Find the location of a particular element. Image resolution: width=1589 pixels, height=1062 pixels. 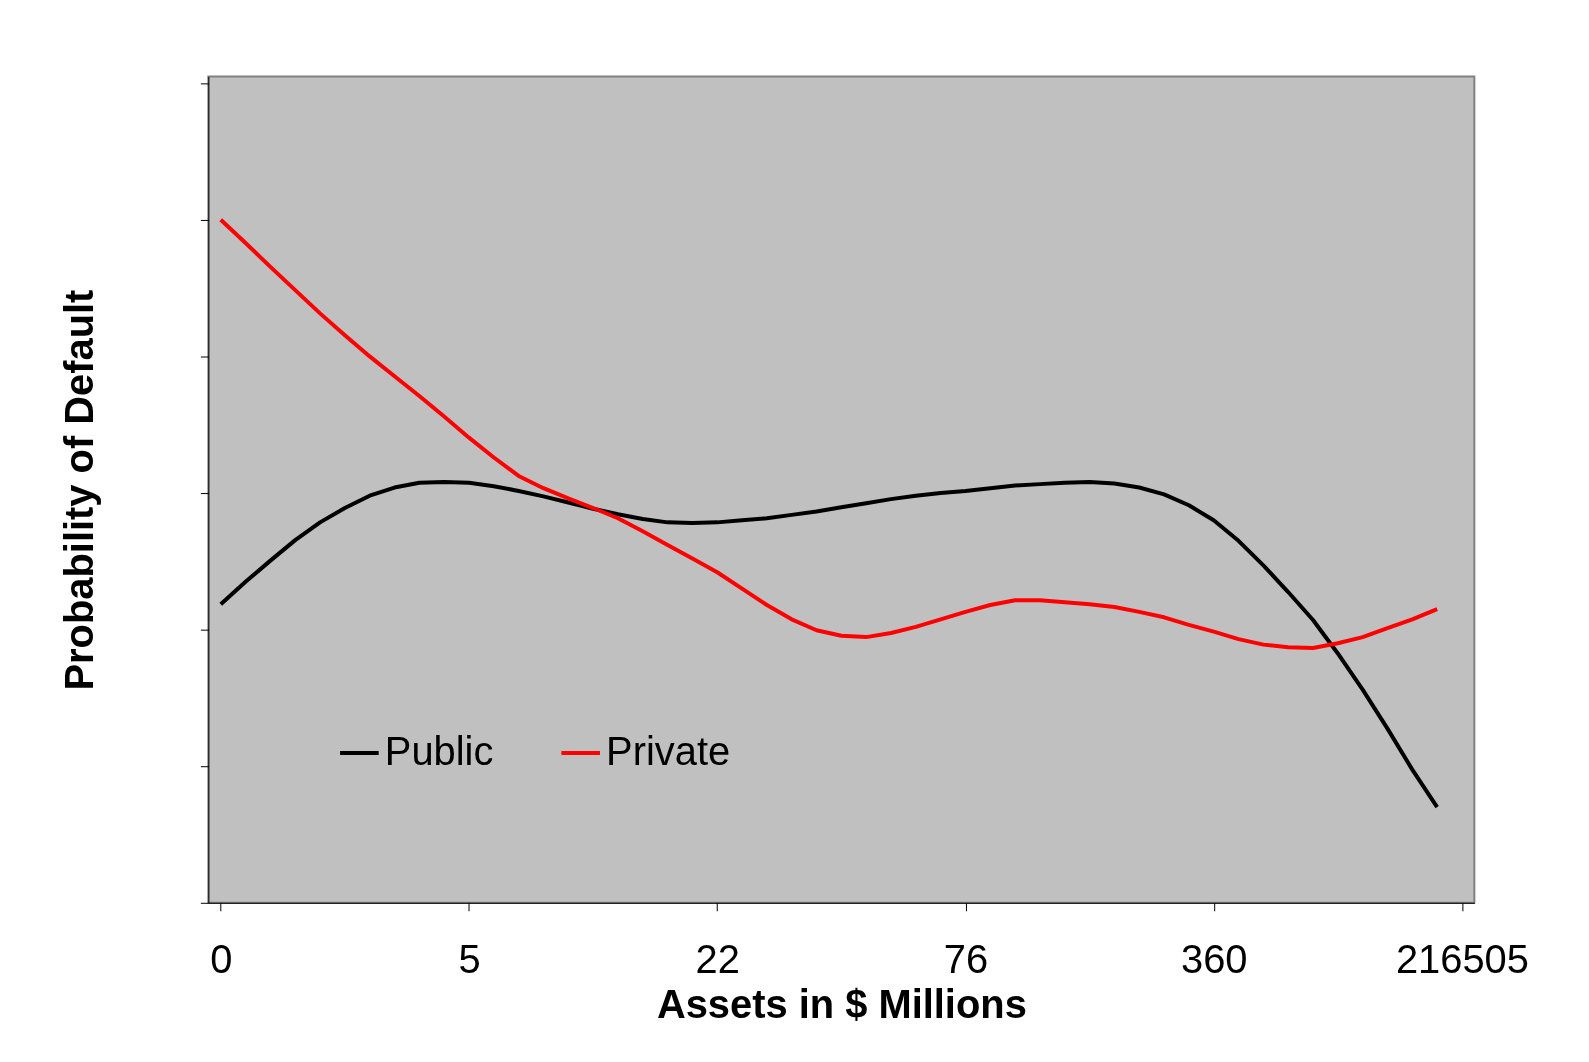

legend-label: Private is located at coordinates (668, 750).